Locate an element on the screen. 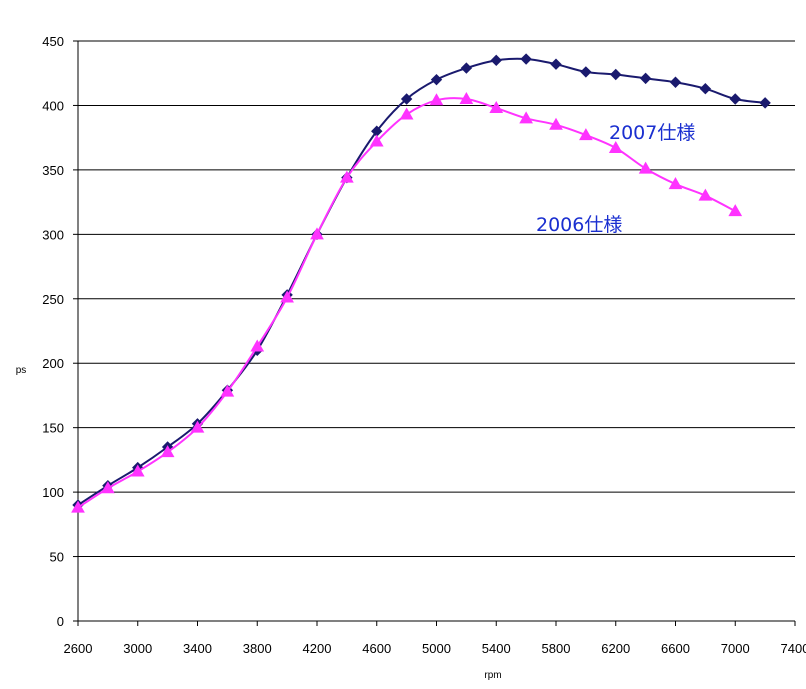  x-tick-label: 5400 is located at coordinates (496, 648).